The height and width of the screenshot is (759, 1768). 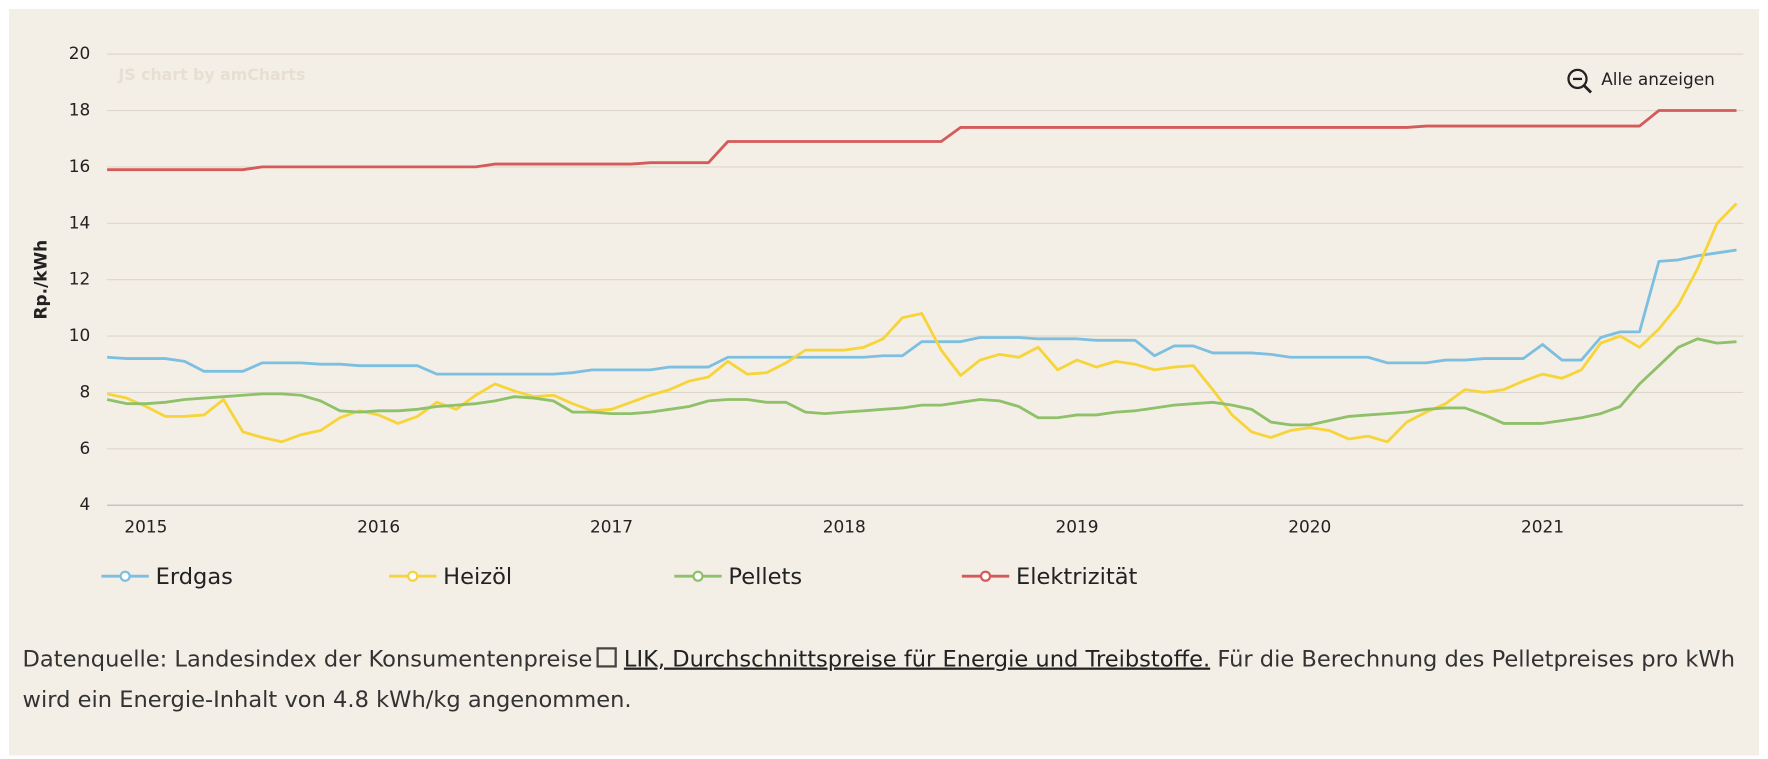 What do you see at coordinates (41, 280) in the screenshot?
I see `y-axis-label: Rp./kWh` at bounding box center [41, 280].